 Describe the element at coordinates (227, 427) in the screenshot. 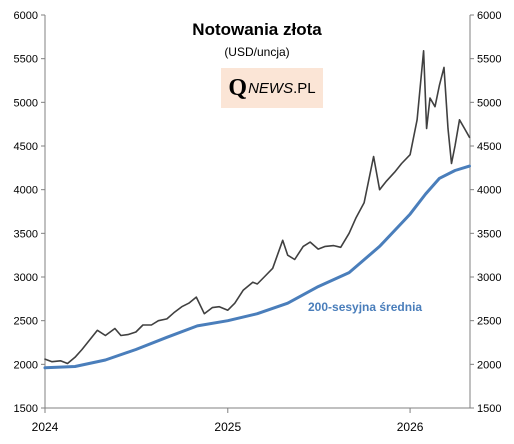

I see `x-tick-label: 2025` at that location.